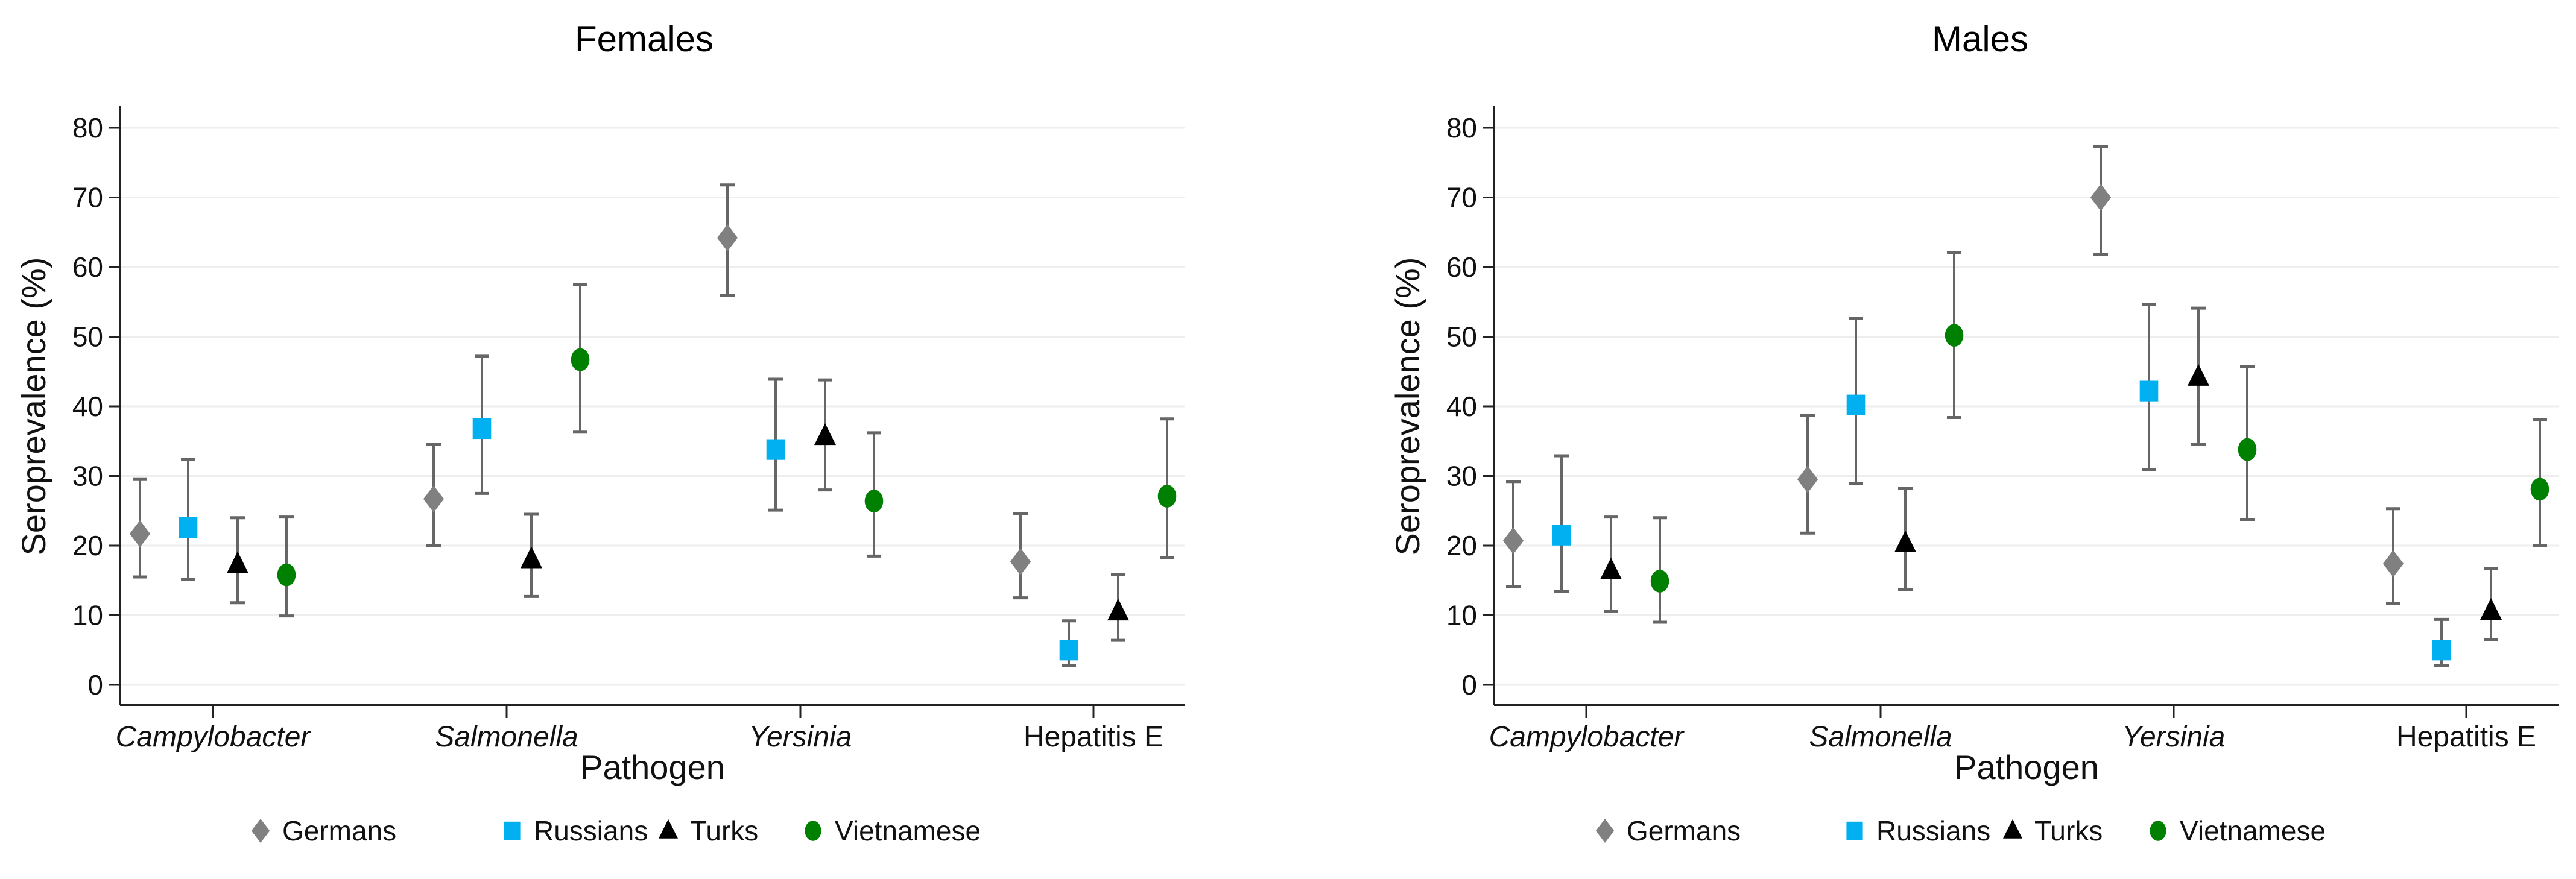 The image size is (2576, 879). Describe the element at coordinates (645, 39) in the screenshot. I see `chart-title: Females` at that location.